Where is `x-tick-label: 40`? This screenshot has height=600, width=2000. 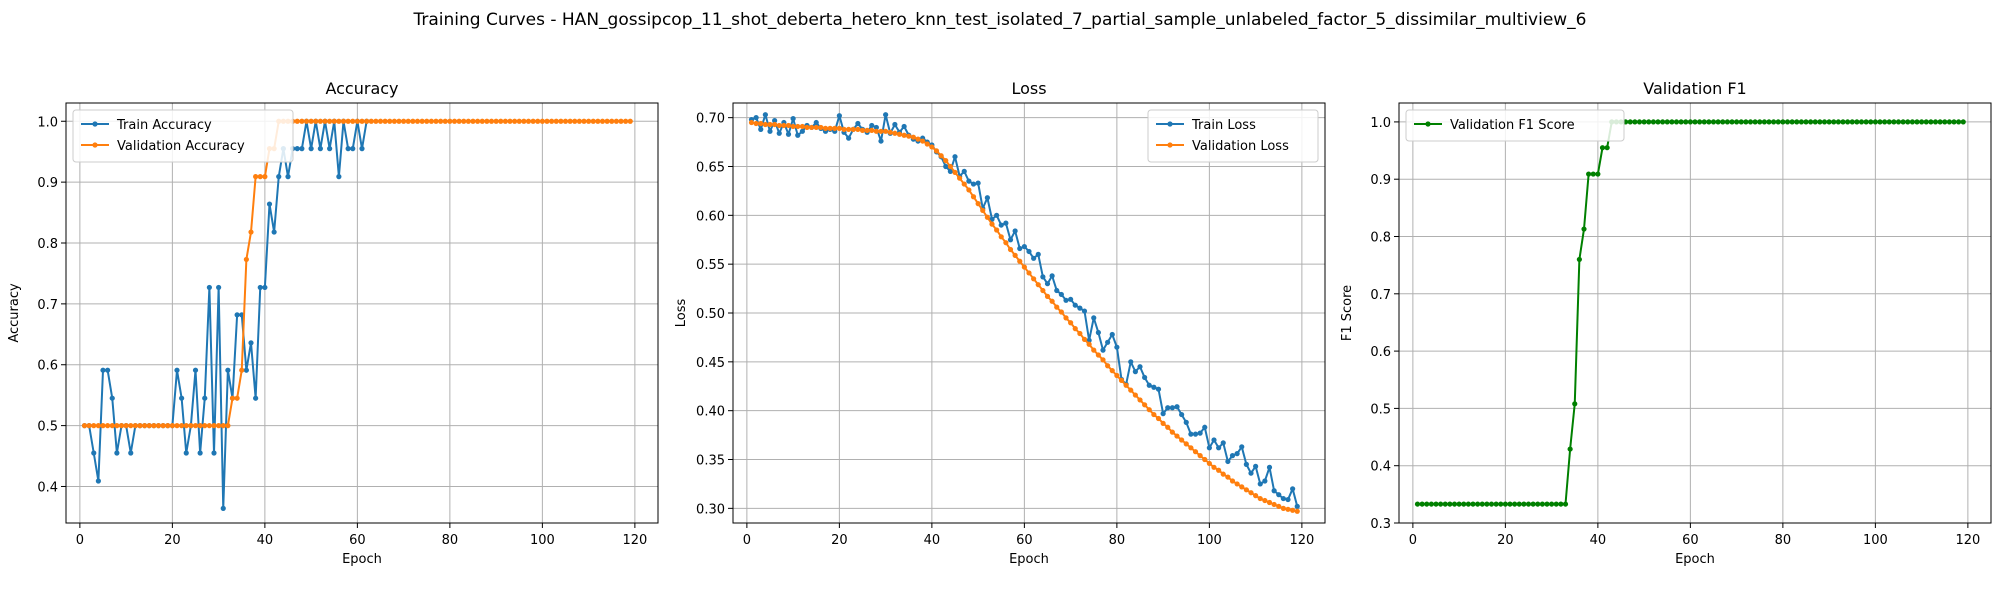
x-tick-label: 40 is located at coordinates (932, 540).